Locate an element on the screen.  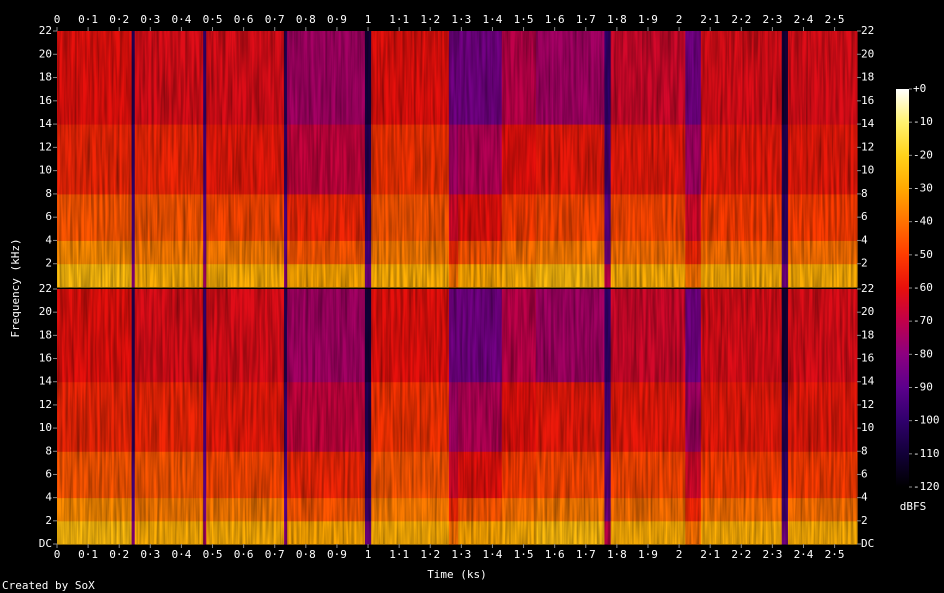
footer: Created by SoX is located at coordinates (48, 585).